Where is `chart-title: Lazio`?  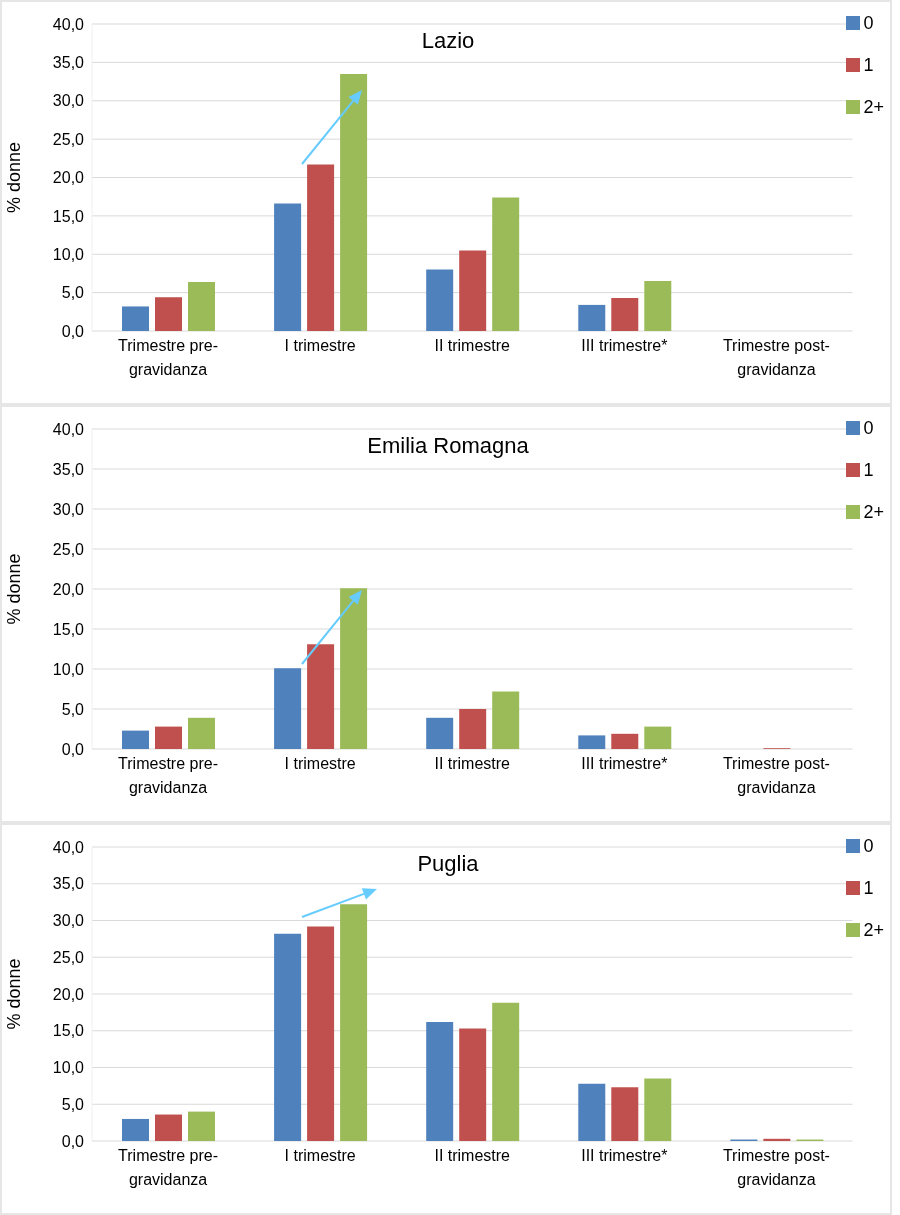 chart-title: Lazio is located at coordinates (448, 40).